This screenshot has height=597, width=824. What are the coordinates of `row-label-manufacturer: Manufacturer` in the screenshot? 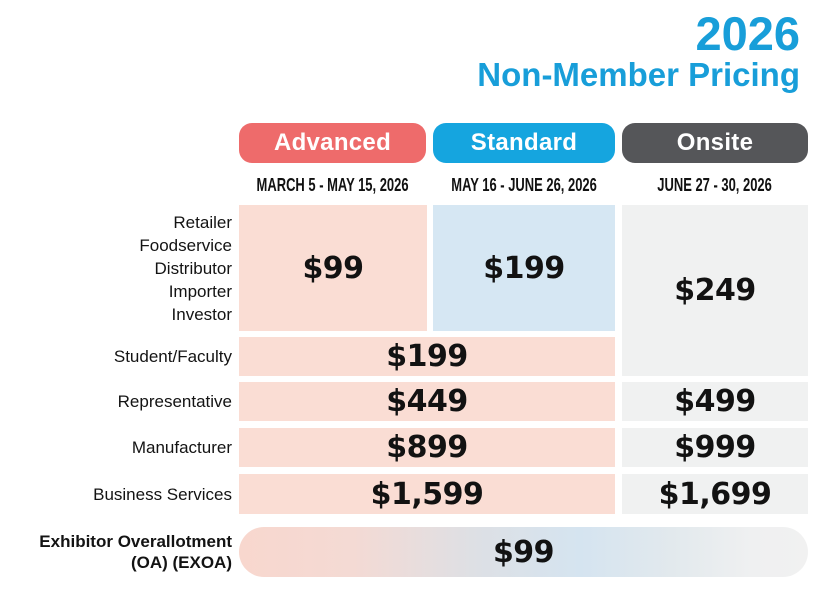 It's located at (116, 447).